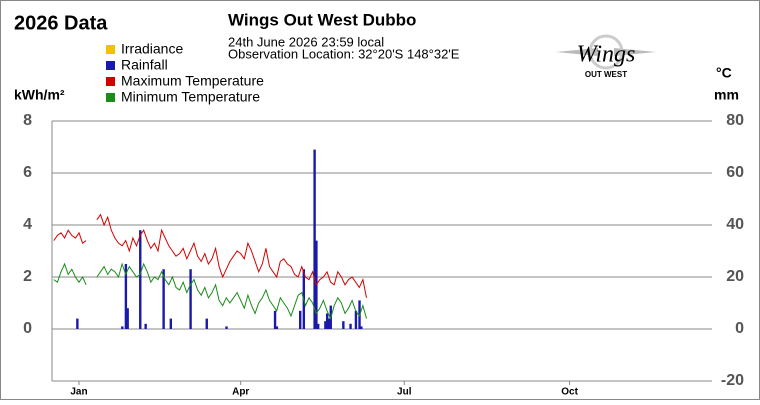 The image size is (760, 405). I want to click on logo: Wings OUT WEST, so click(606, 56).